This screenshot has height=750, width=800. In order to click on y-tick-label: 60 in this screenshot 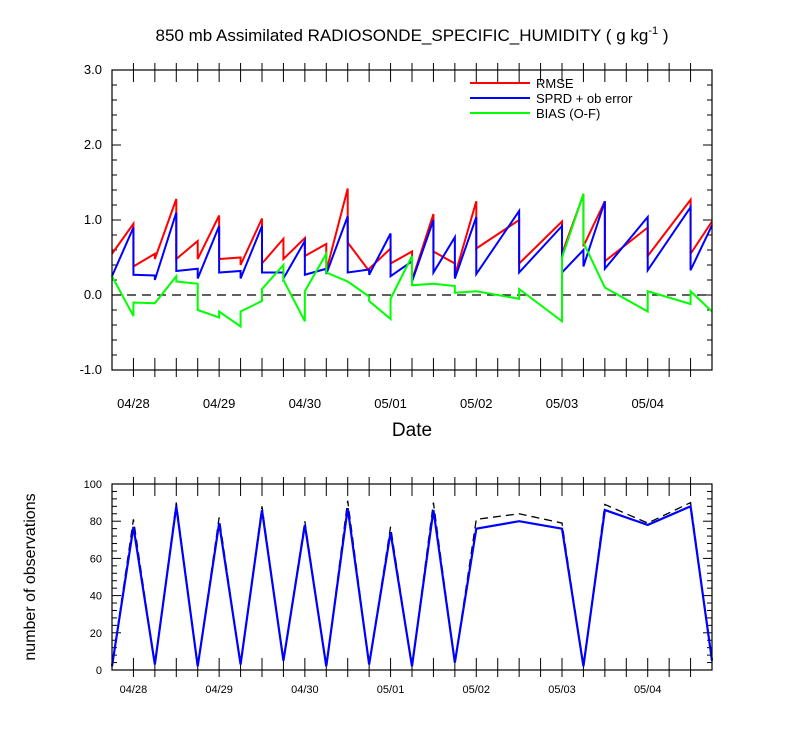, I will do `click(96, 559)`.